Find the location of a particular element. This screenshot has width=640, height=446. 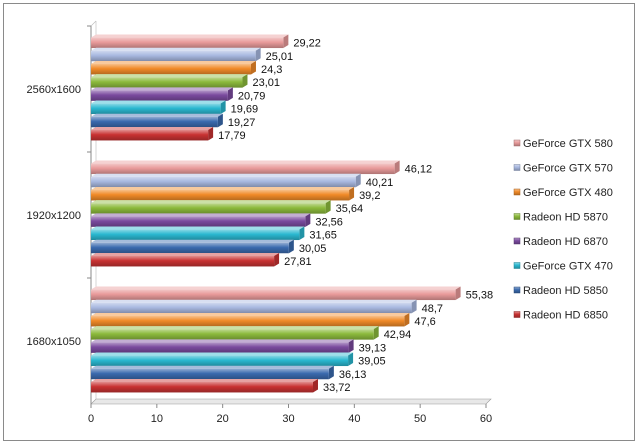

data-label: 55,38 is located at coordinates (480, 296).